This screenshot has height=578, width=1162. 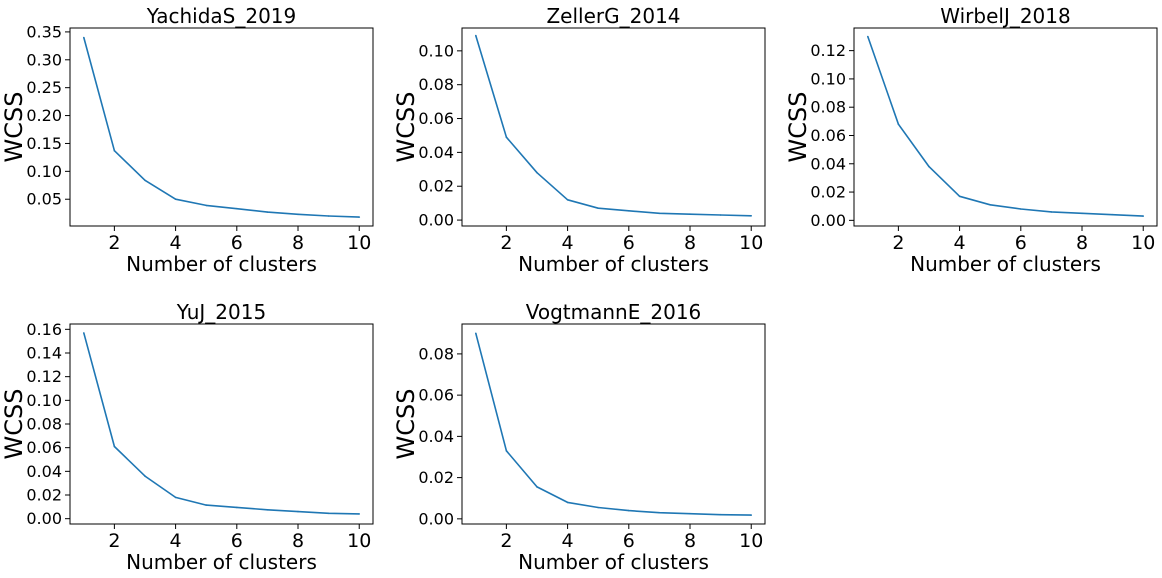 What do you see at coordinates (221, 16) in the screenshot?
I see `chart-title: YachidaS_2019` at bounding box center [221, 16].